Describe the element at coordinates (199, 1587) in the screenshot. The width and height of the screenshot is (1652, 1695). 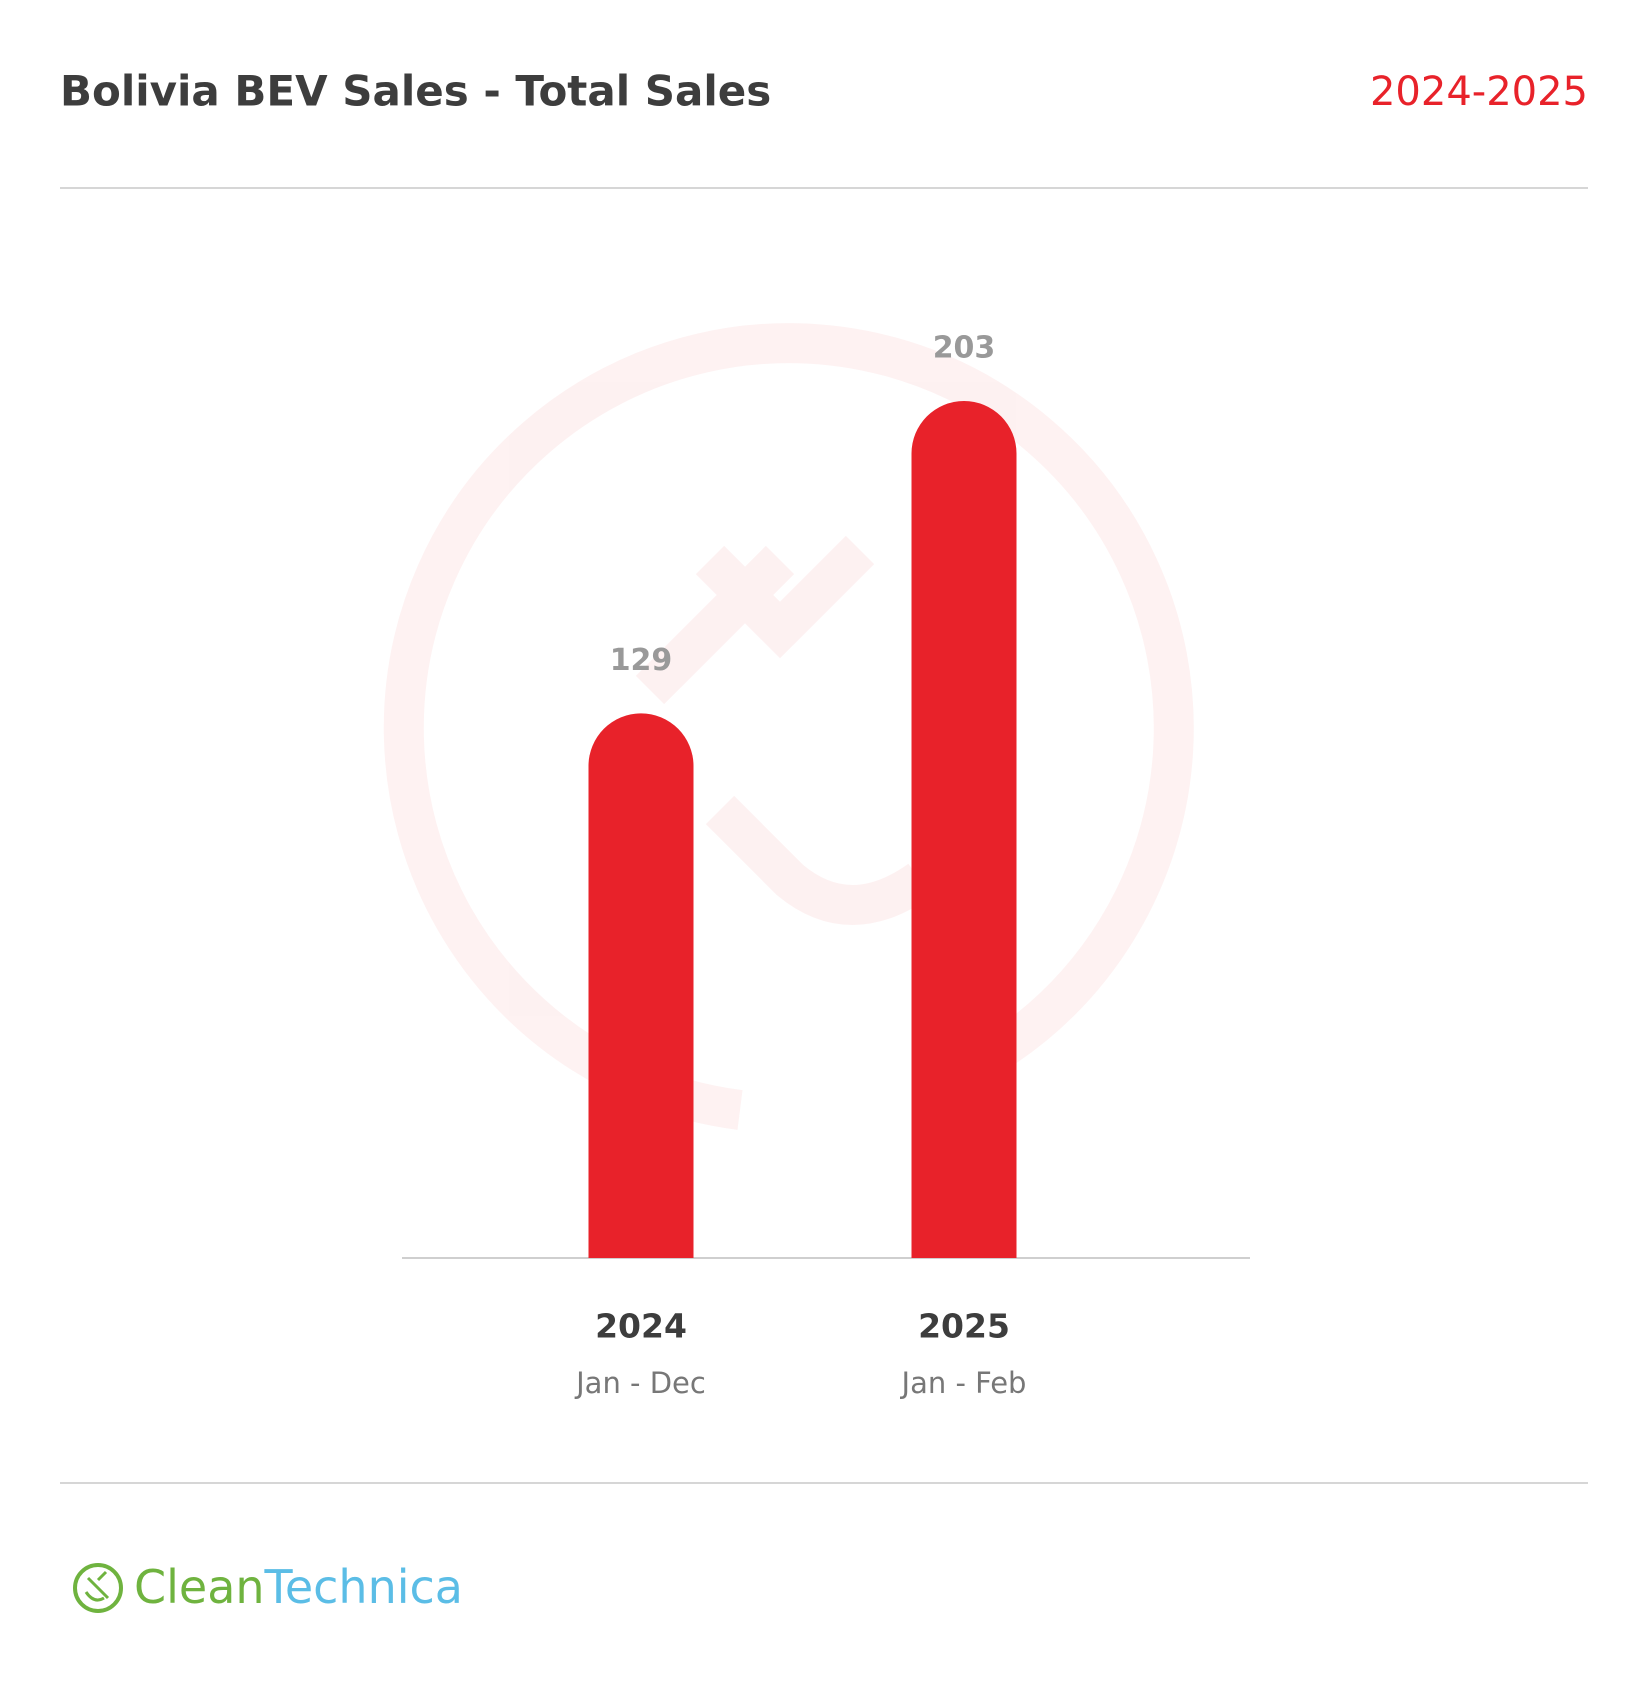
I see `logo-text-first: Clean` at that location.